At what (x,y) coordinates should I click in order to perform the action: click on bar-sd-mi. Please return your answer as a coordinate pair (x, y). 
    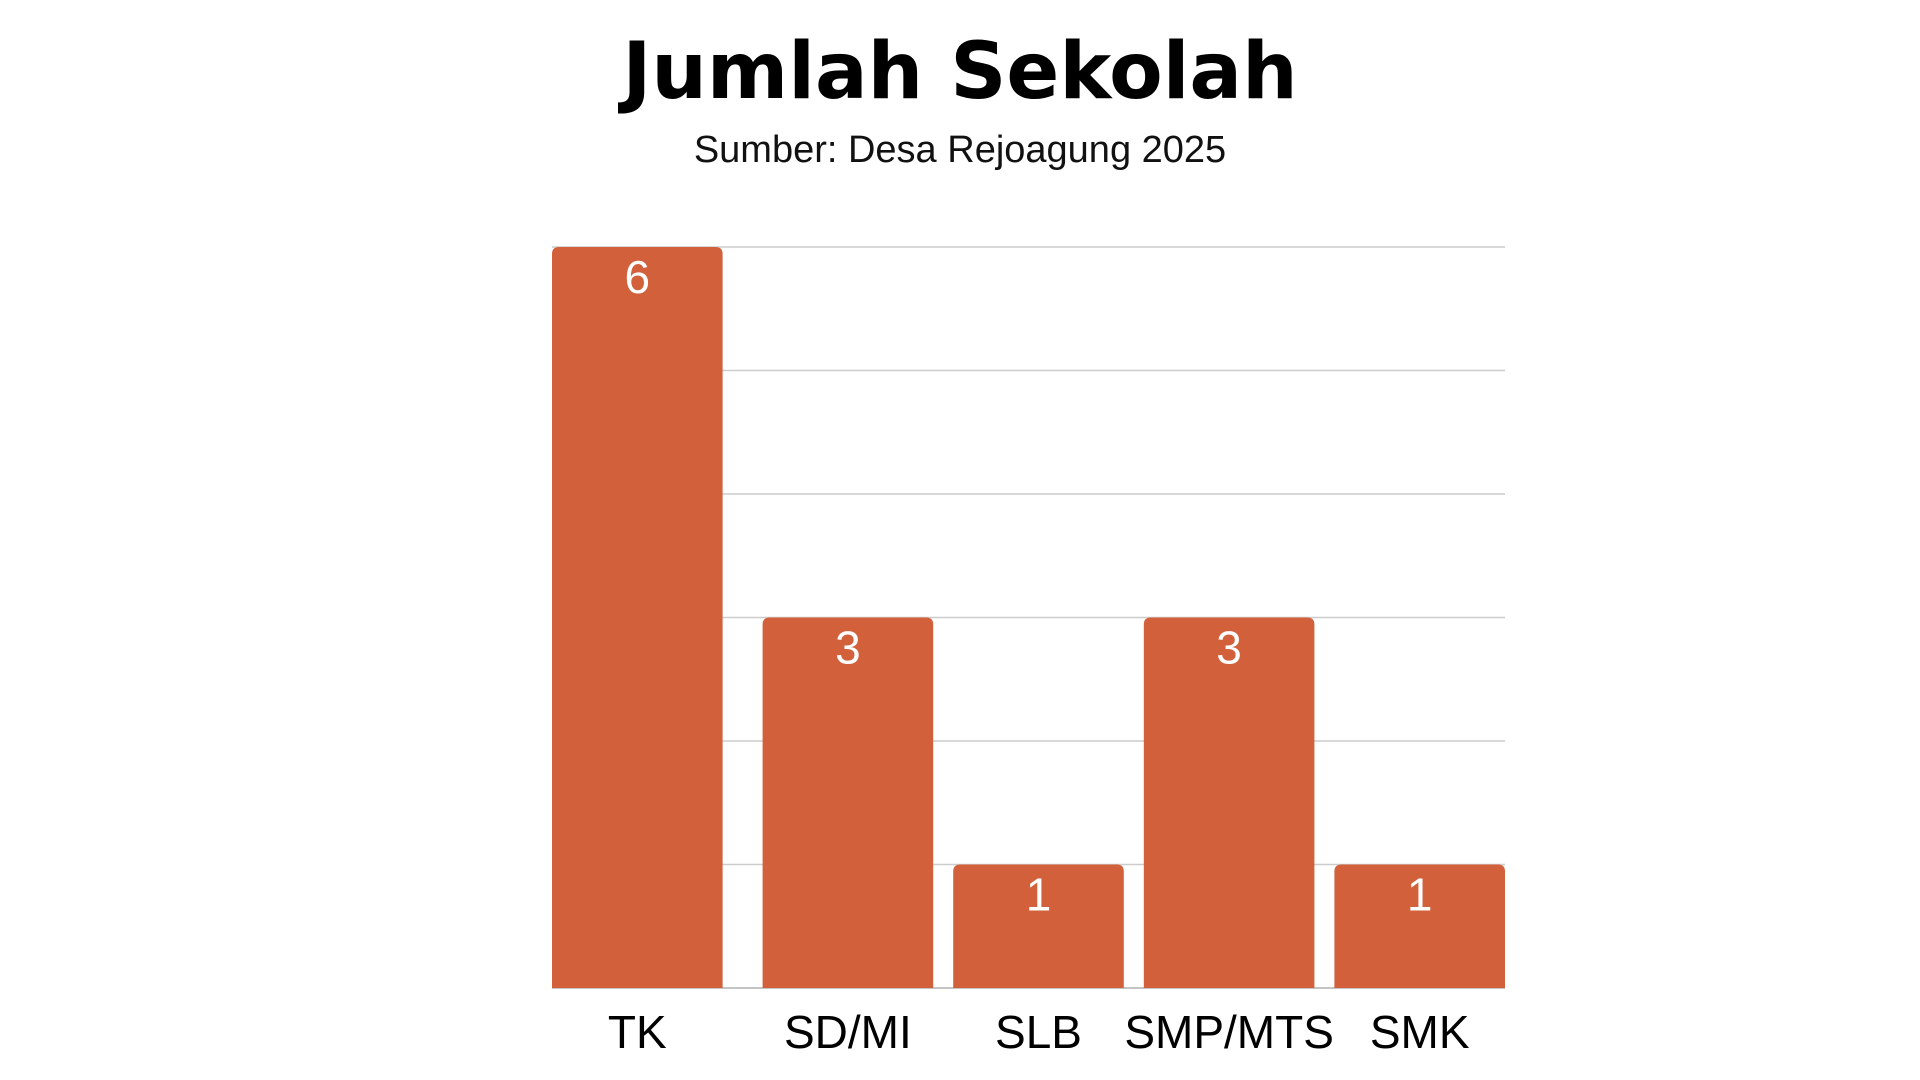
    Looking at the image, I should click on (848, 802).